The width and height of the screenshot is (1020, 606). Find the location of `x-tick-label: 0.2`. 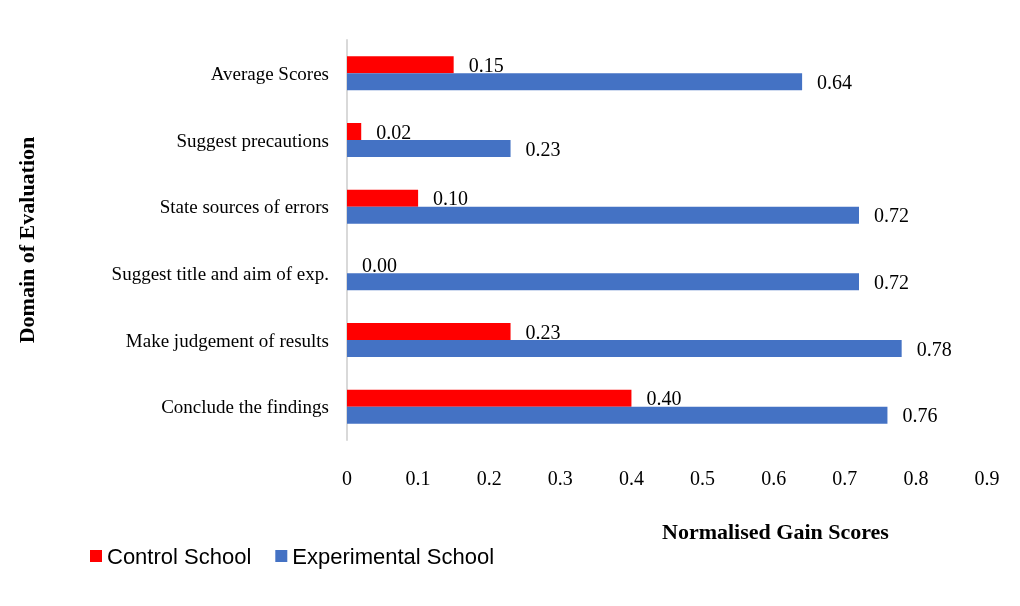

x-tick-label: 0.2 is located at coordinates (489, 478).